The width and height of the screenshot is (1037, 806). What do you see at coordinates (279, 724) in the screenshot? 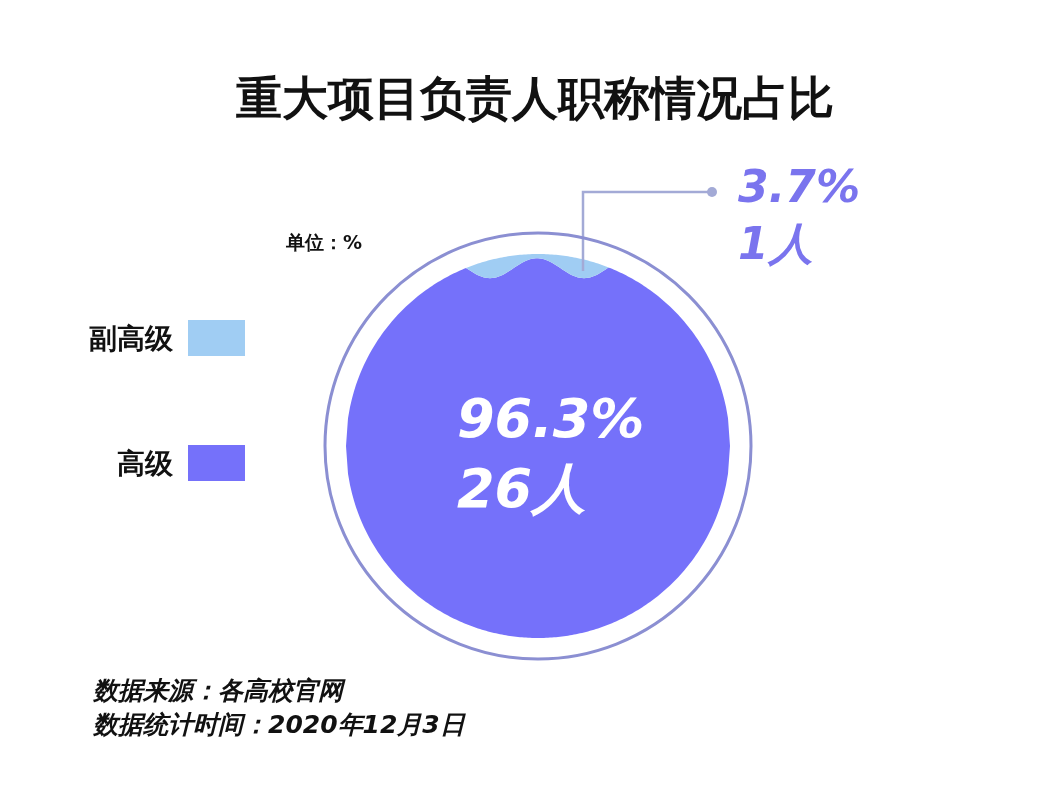
I see `text: 数据统计时间：2020年12月3日` at bounding box center [279, 724].